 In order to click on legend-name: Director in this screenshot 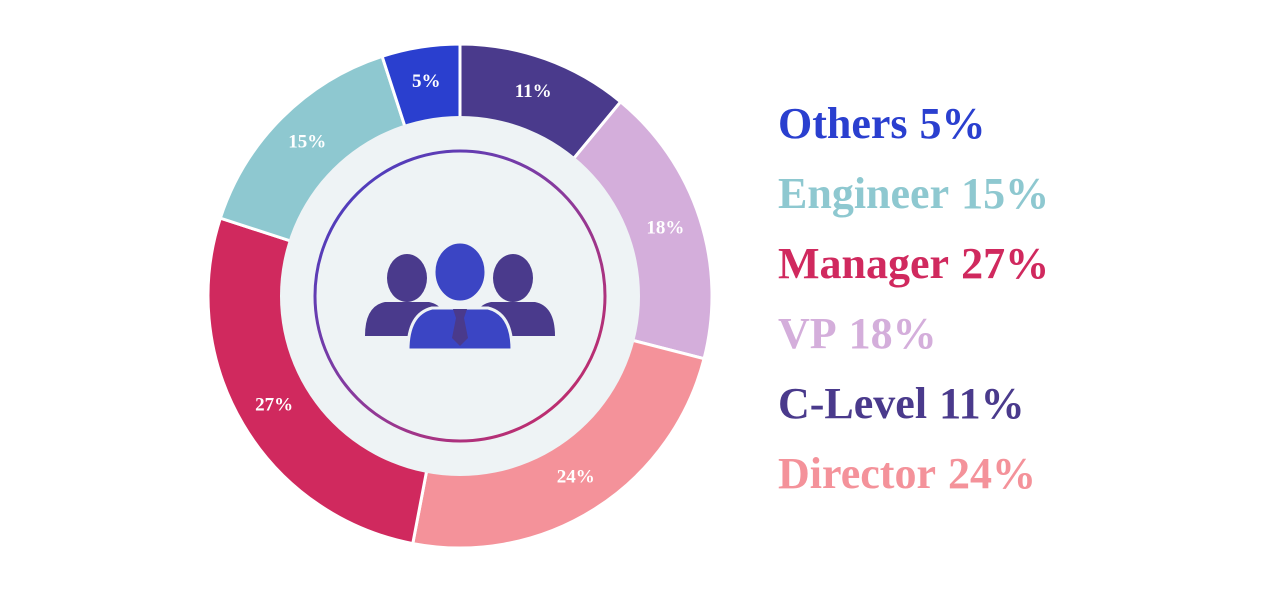, I will do `click(857, 473)`.